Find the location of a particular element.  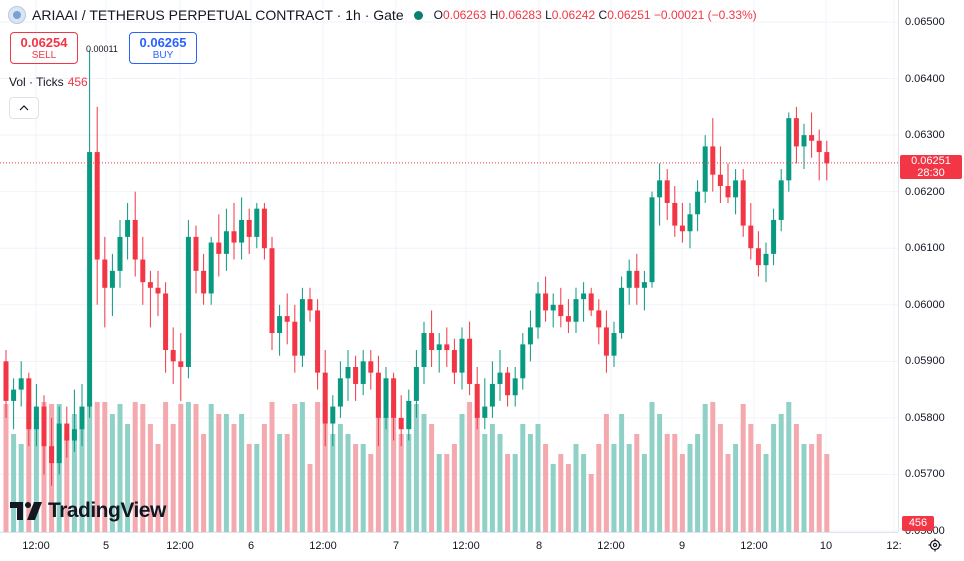

high-value: 0.06283 is located at coordinates (520, 15).